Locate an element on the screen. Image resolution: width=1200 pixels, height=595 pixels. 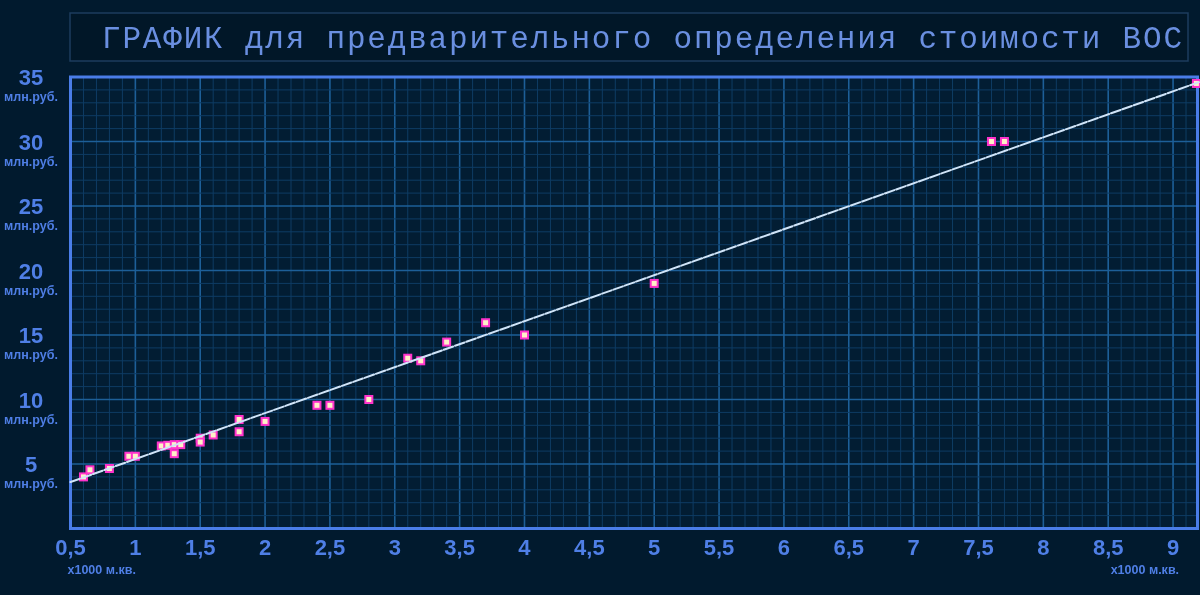
y-axis-title: млн.руб. is located at coordinates (31, 484).